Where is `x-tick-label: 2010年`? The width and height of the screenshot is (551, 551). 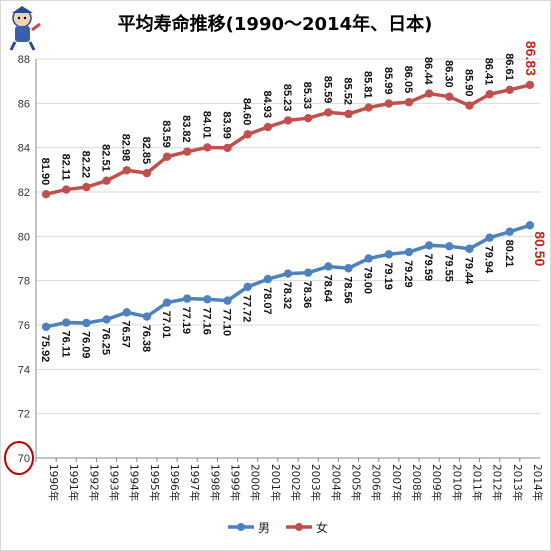 x-tick-label: 2010年 is located at coordinates (456, 482).